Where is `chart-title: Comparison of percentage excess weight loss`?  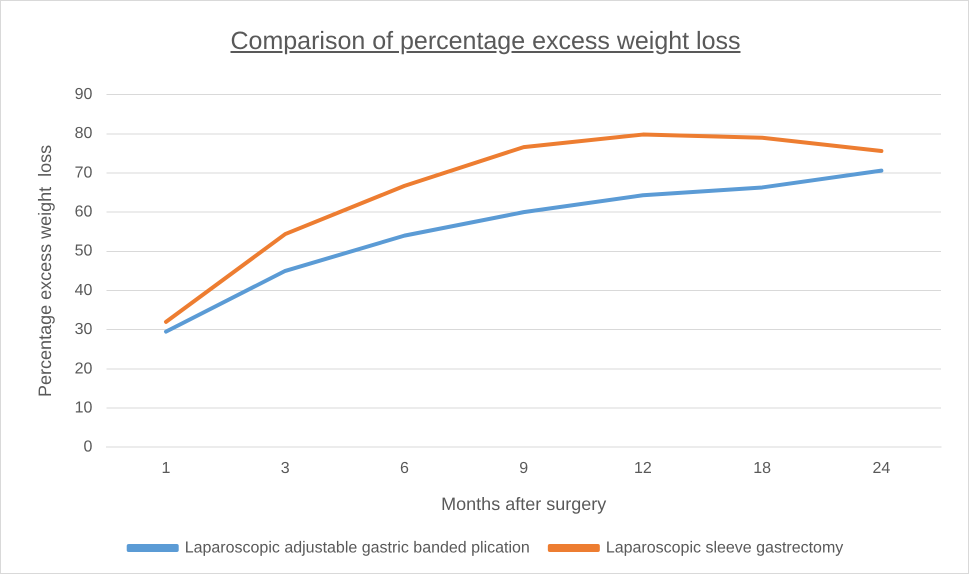
chart-title: Comparison of percentage excess weight loss is located at coordinates (486, 41).